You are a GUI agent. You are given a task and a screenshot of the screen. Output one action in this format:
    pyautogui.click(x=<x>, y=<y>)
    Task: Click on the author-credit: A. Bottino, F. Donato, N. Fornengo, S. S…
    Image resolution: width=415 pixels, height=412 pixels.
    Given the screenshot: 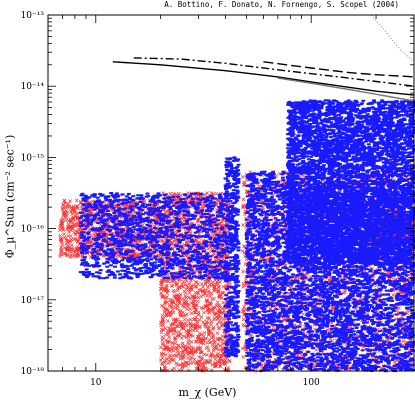 What is the action you would take?
    pyautogui.click(x=281, y=4)
    